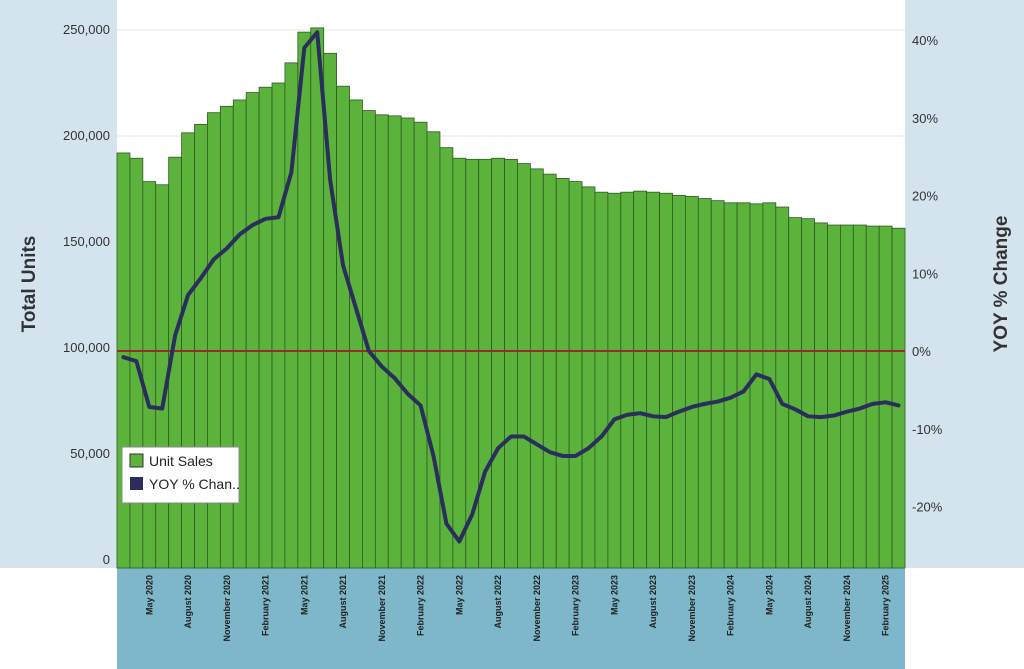  Describe the element at coordinates (925, 40) in the screenshot. I see `right-tick-label-6: 40%` at that location.